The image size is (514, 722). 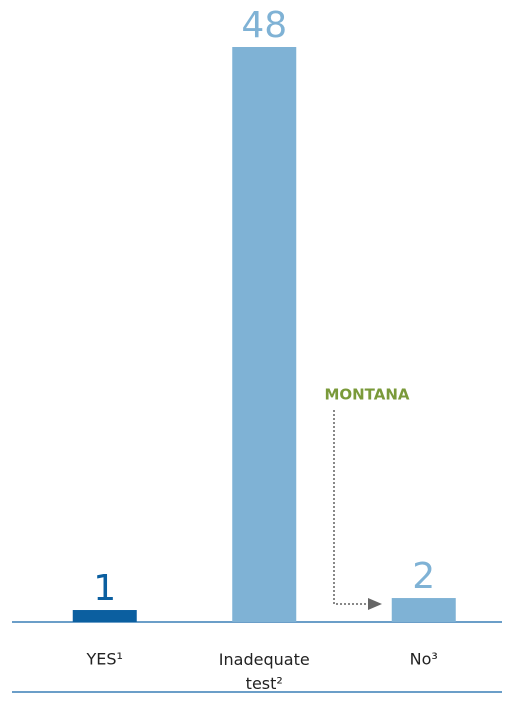 I want to click on arrow-head, so click(x=375, y=604).